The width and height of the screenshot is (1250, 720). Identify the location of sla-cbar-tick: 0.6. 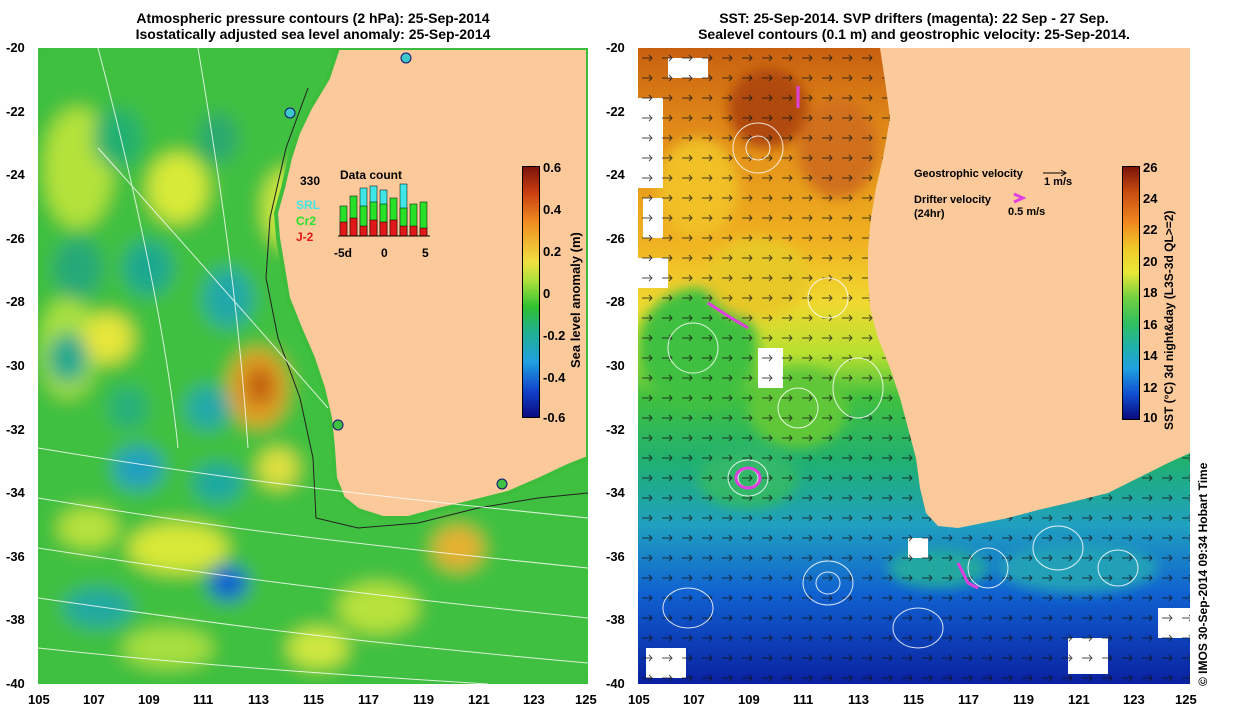
(552, 167).